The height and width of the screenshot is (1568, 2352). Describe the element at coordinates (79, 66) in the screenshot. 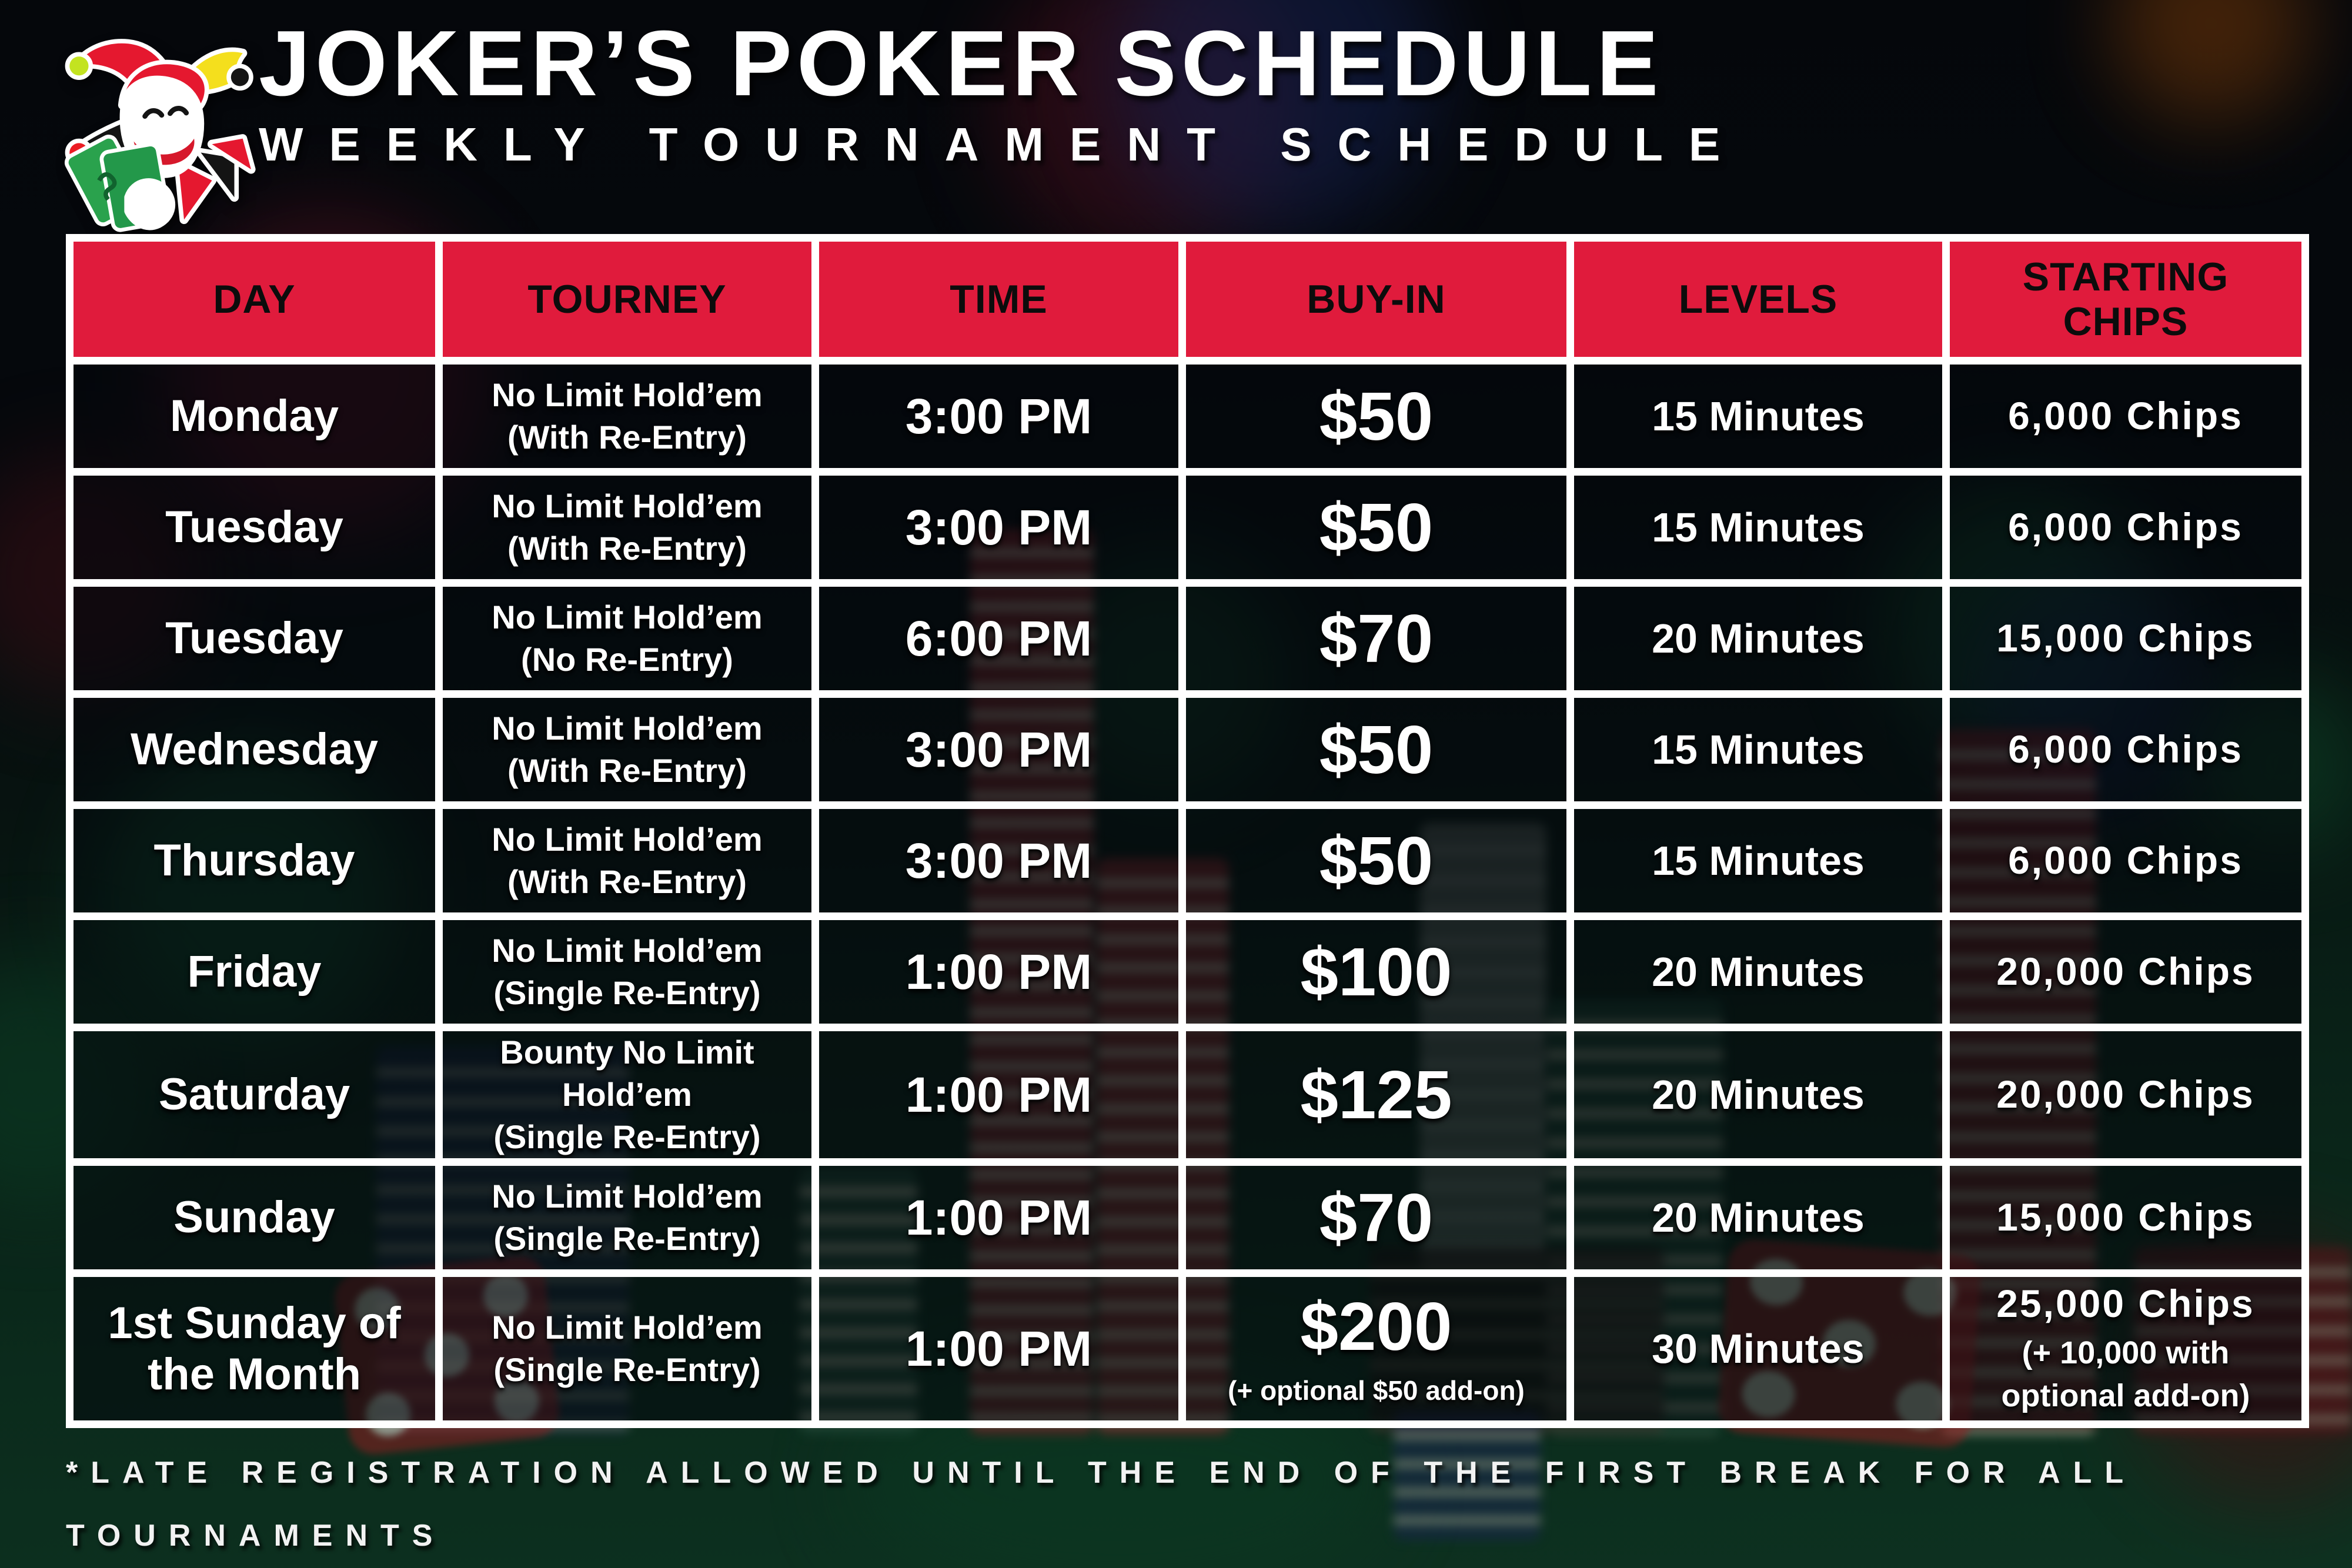

I see `lime-ball` at that location.